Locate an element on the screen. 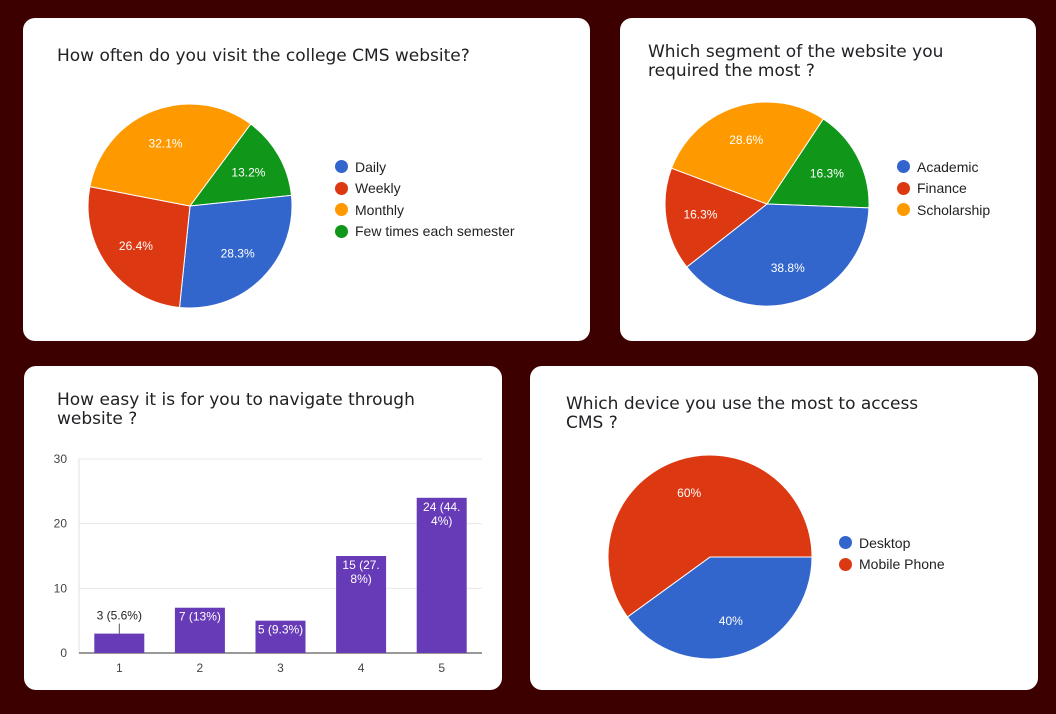 Image resolution: width=1056 pixels, height=714 pixels. legend-item-desktop: Desktop is located at coordinates (892, 543).